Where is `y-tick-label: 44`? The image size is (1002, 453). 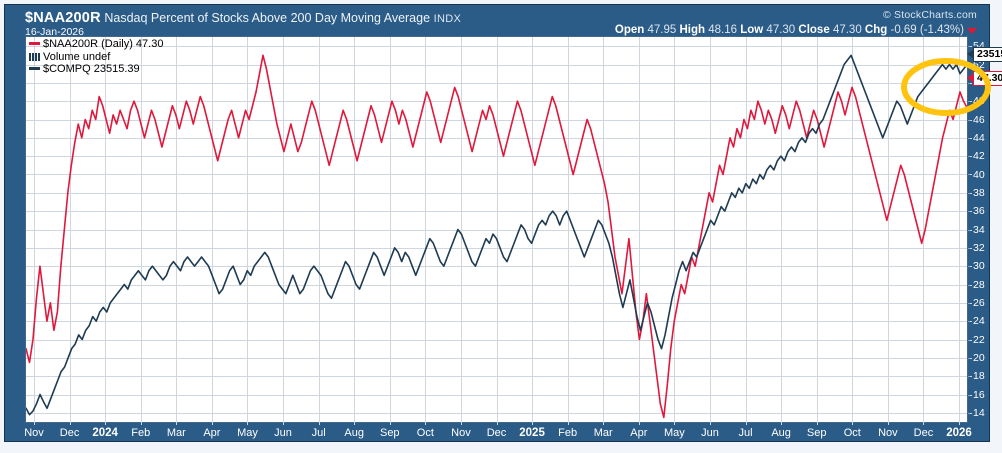
y-tick-label: 44 is located at coordinates (979, 137).